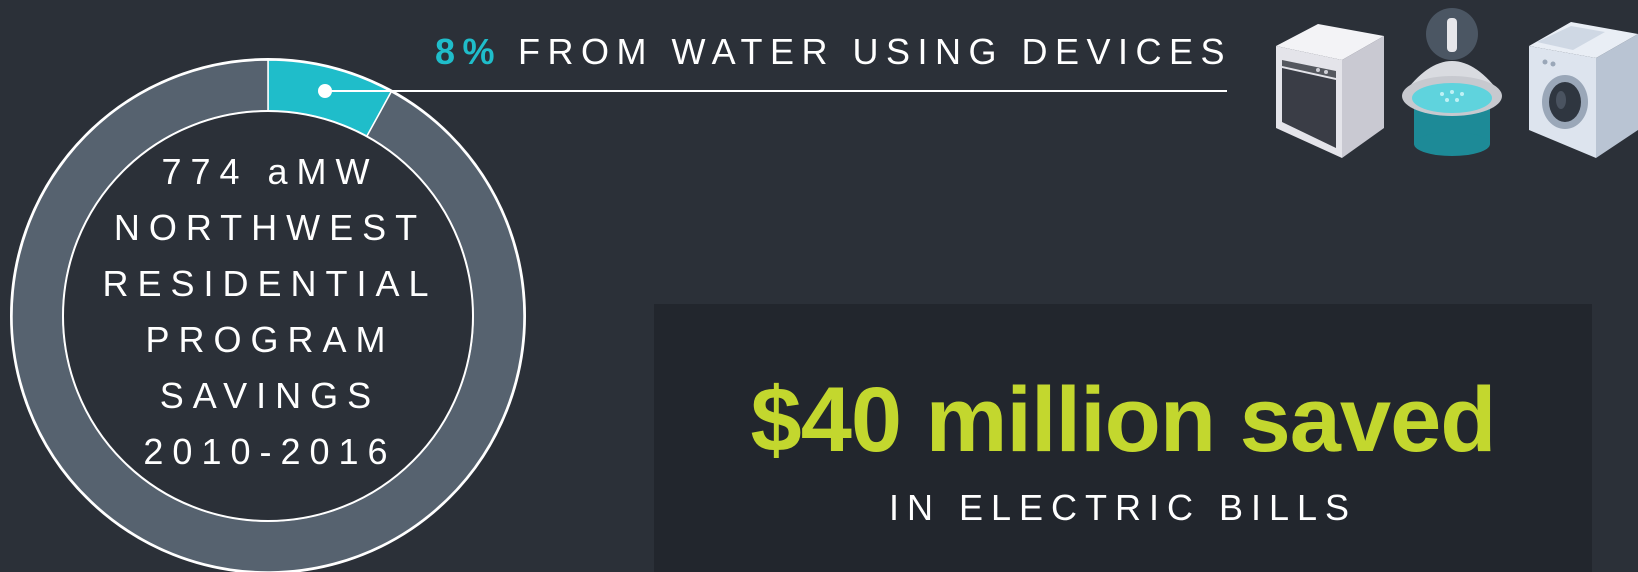 The width and height of the screenshot is (1638, 572). What do you see at coordinates (1583, 90) in the screenshot?
I see `washing-machine-icon` at bounding box center [1583, 90].